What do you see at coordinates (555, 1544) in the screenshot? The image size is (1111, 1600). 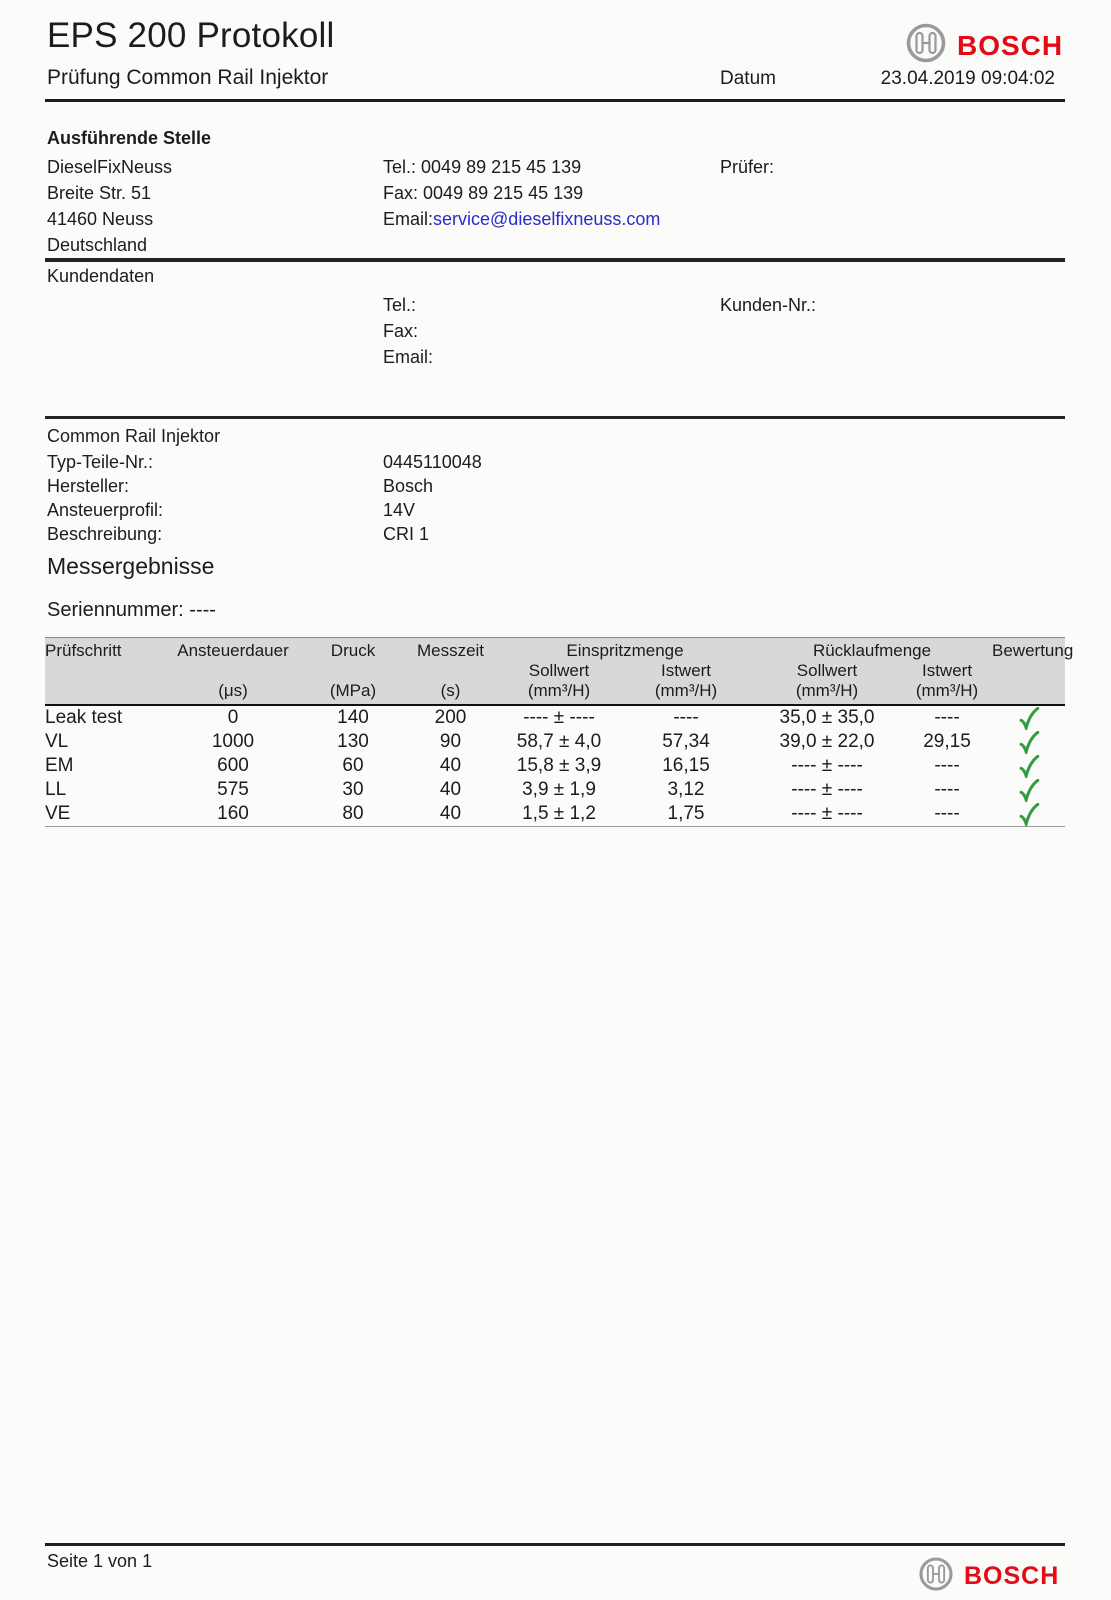 I see `footer-divider` at bounding box center [555, 1544].